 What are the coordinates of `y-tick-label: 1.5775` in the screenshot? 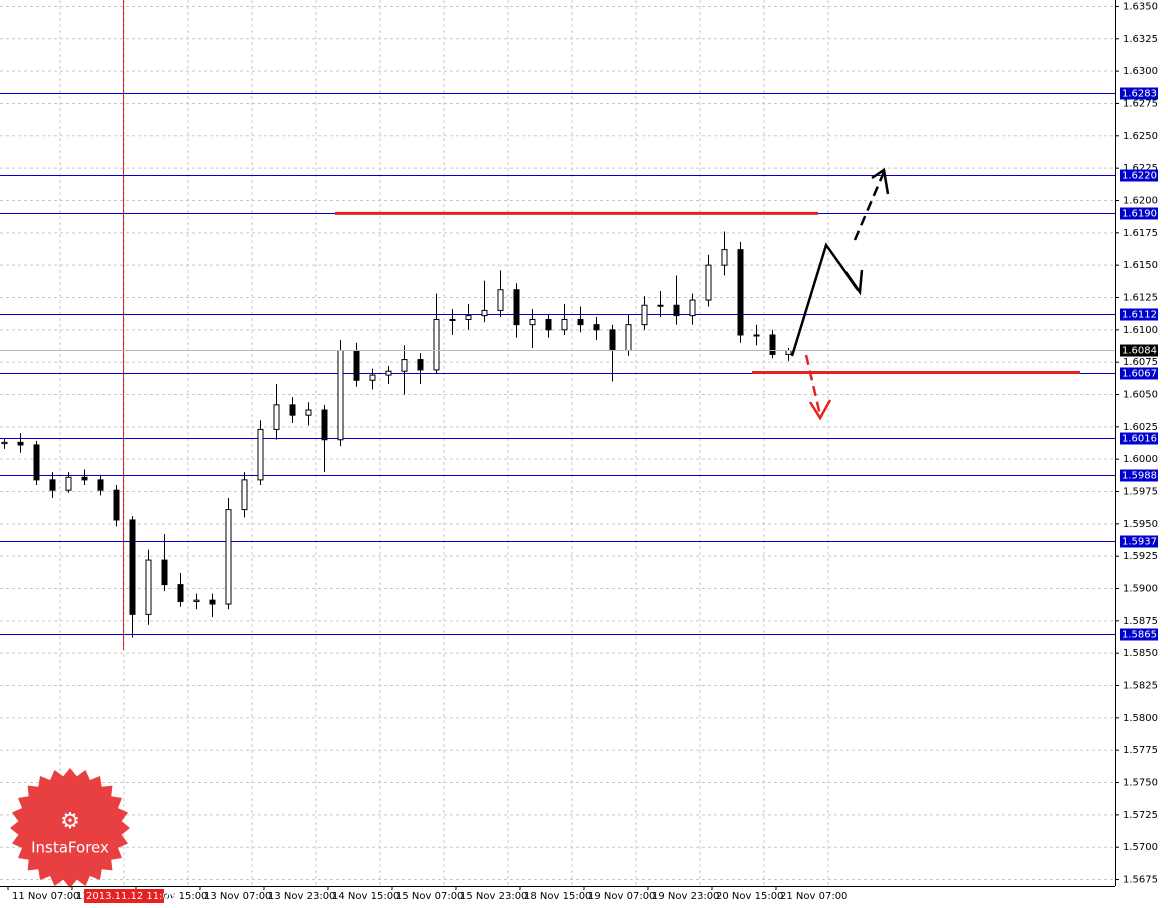 It's located at (1140, 750).